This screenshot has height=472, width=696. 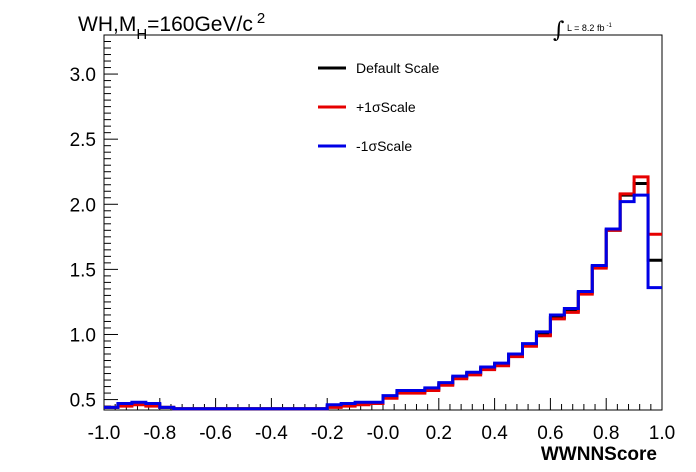 What do you see at coordinates (107, 24) in the screenshot?
I see `title-main: WH,M` at bounding box center [107, 24].